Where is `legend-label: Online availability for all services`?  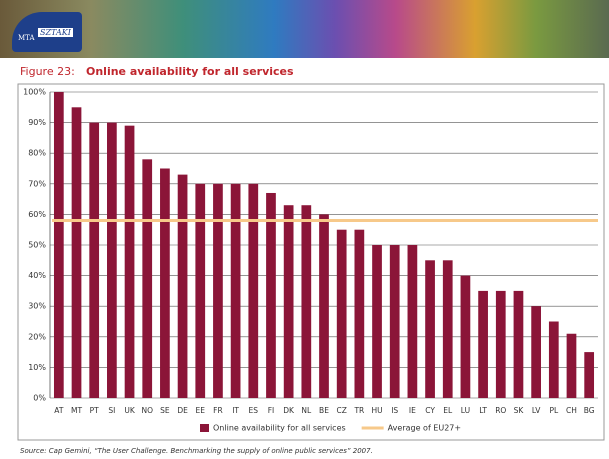 legend-label: Online availability for all services is located at coordinates (279, 428).